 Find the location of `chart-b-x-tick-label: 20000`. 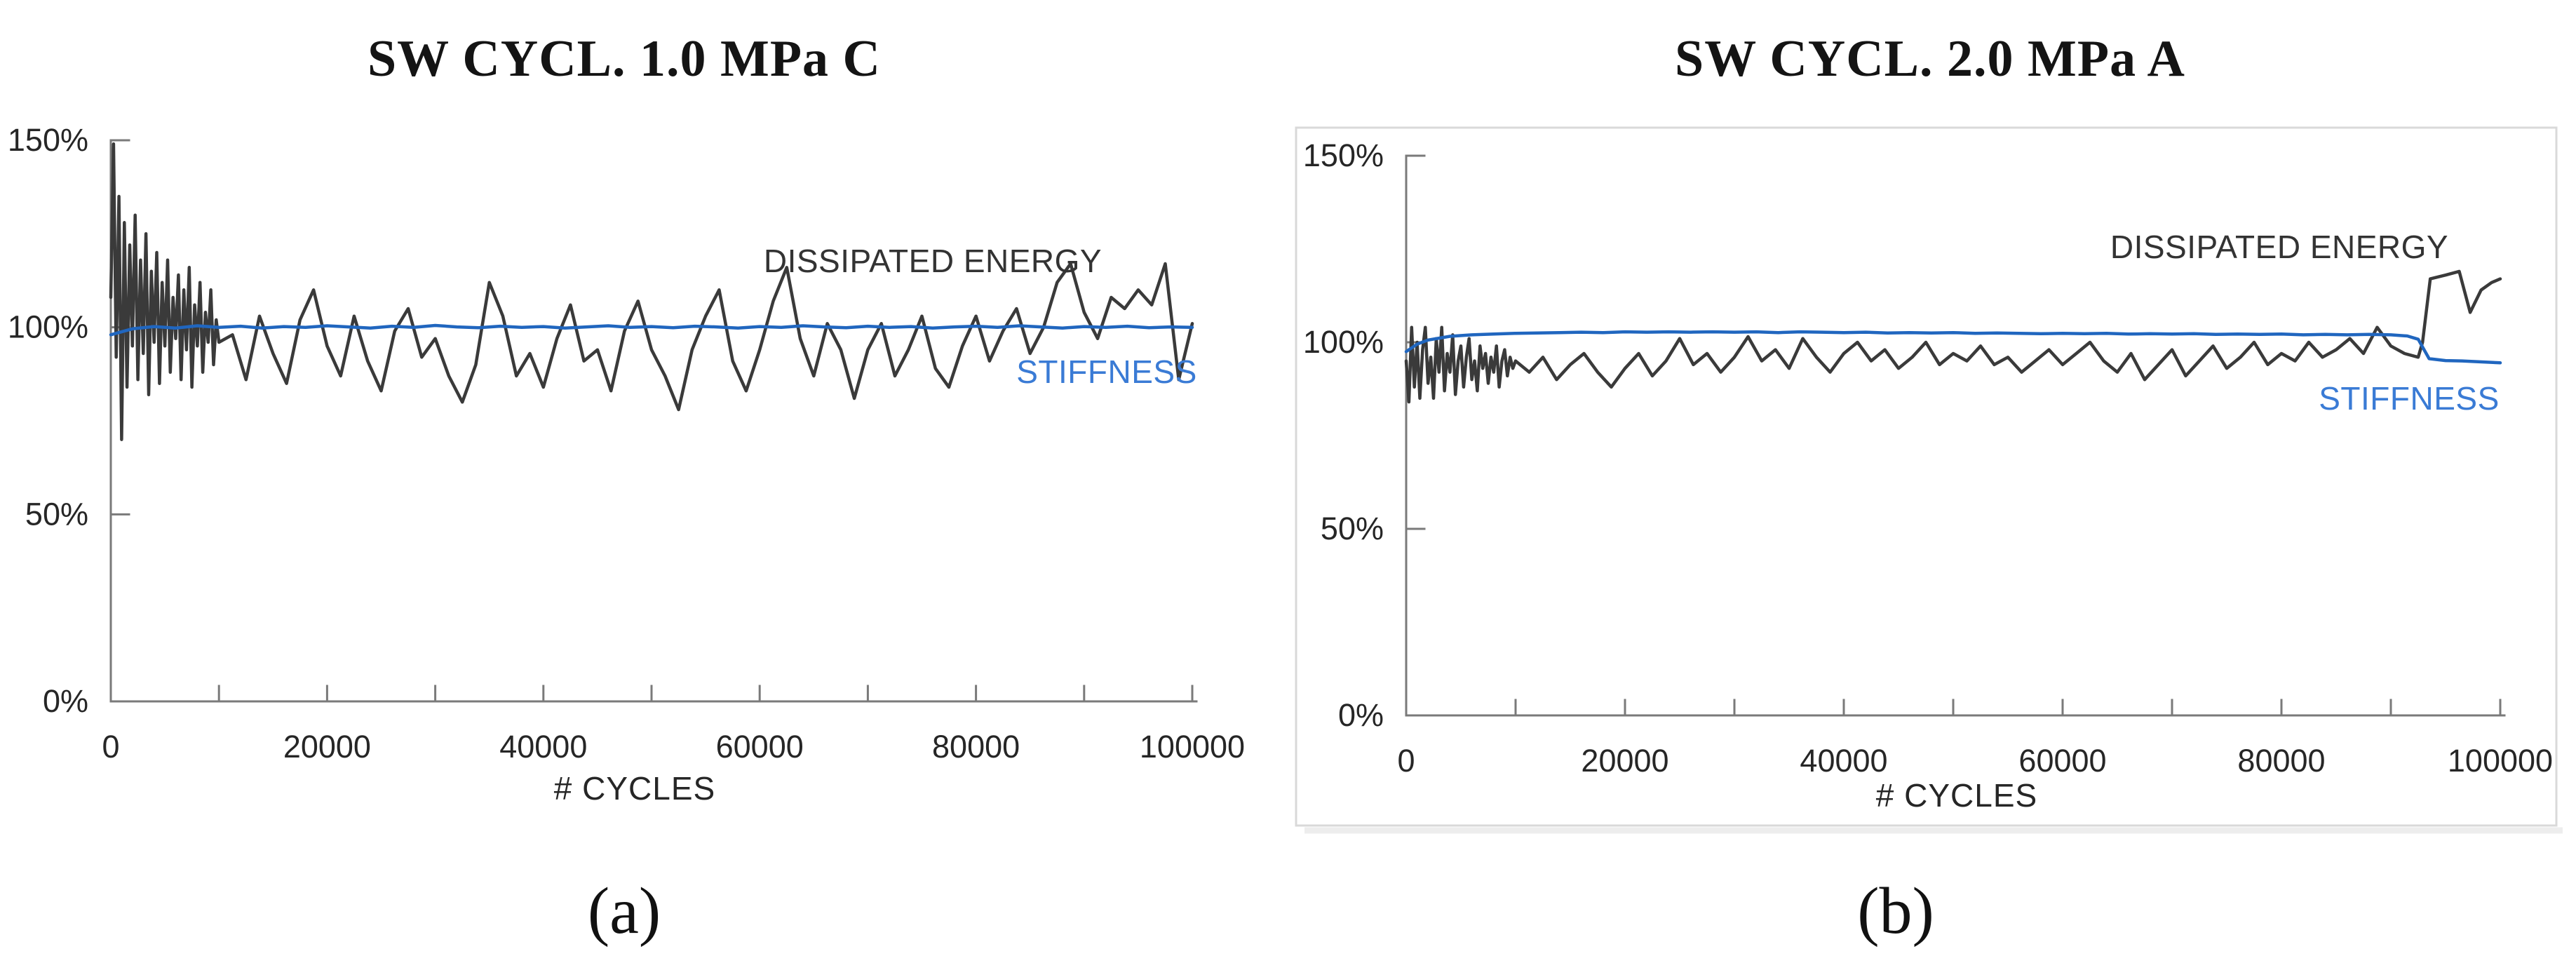

chart-b-x-tick-label: 20000 is located at coordinates (1624, 761).